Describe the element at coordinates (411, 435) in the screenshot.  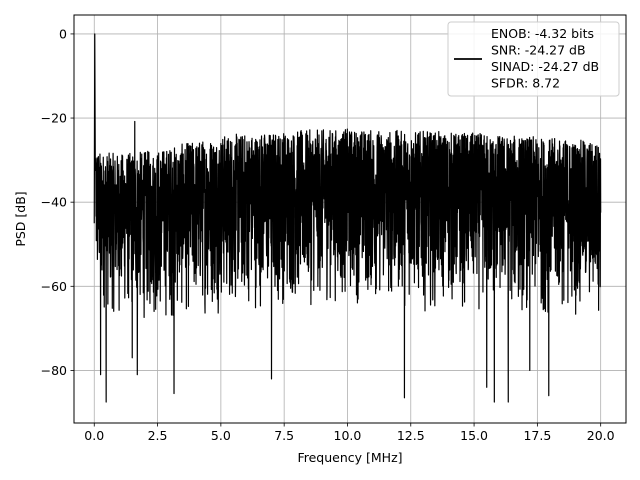
I see `x-tick-label: 12.5` at that location.